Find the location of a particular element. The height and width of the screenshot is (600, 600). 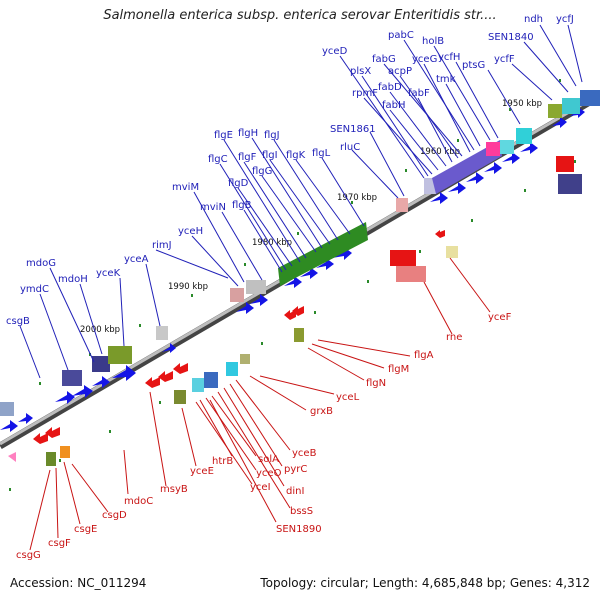

gene-label: yceL is located at coordinates (348, 397).